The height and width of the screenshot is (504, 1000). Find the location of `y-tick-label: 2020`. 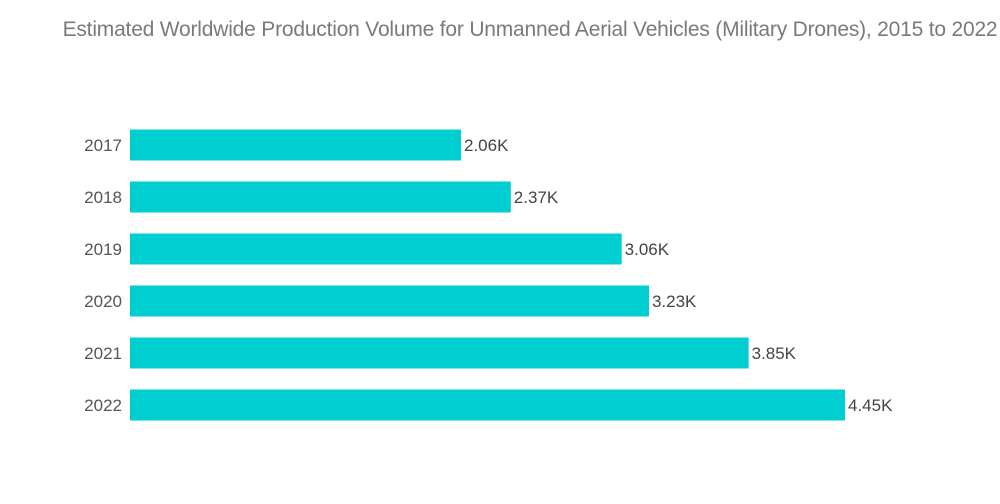

y-tick-label: 2020 is located at coordinates (103, 301).